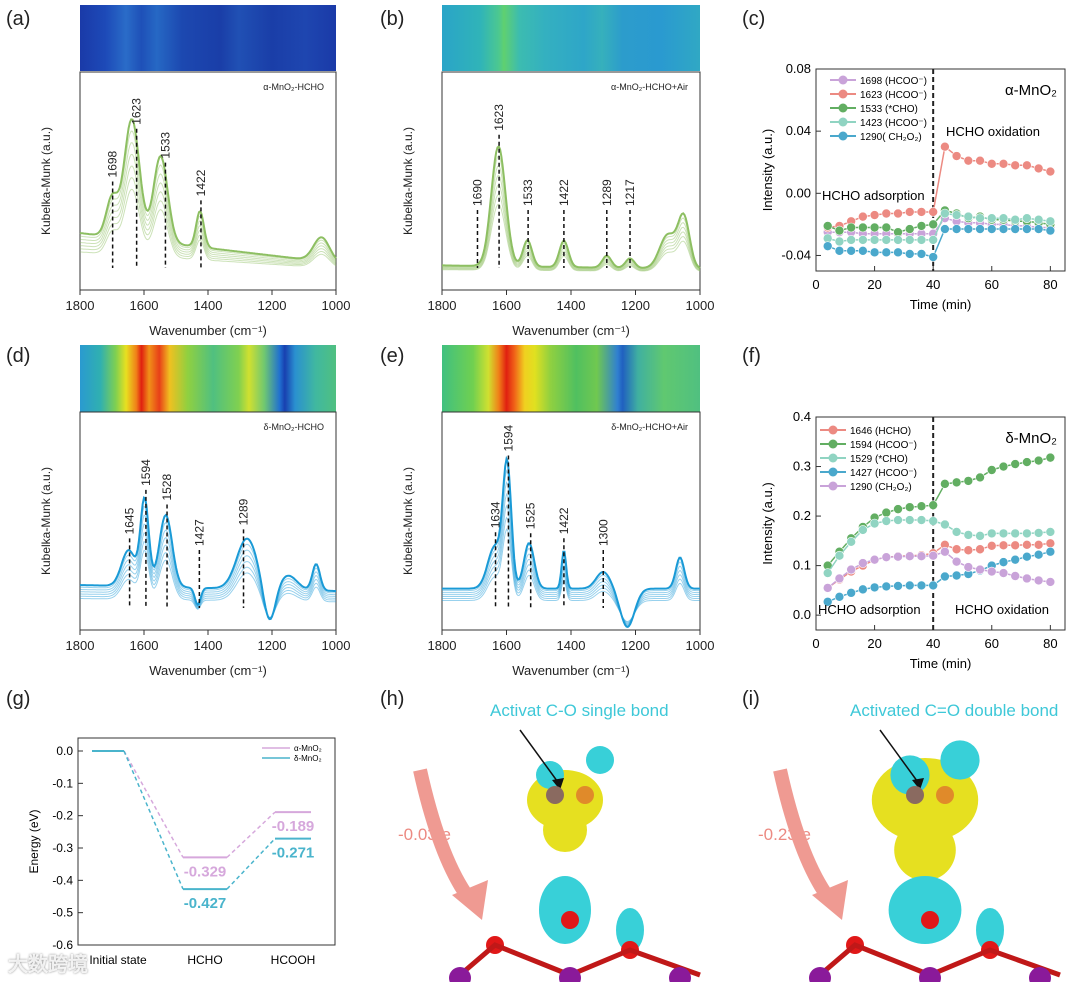  What do you see at coordinates (891, 137) in the screenshot?
I see `legend-label: 1290( CH₂O₂)` at bounding box center [891, 137].